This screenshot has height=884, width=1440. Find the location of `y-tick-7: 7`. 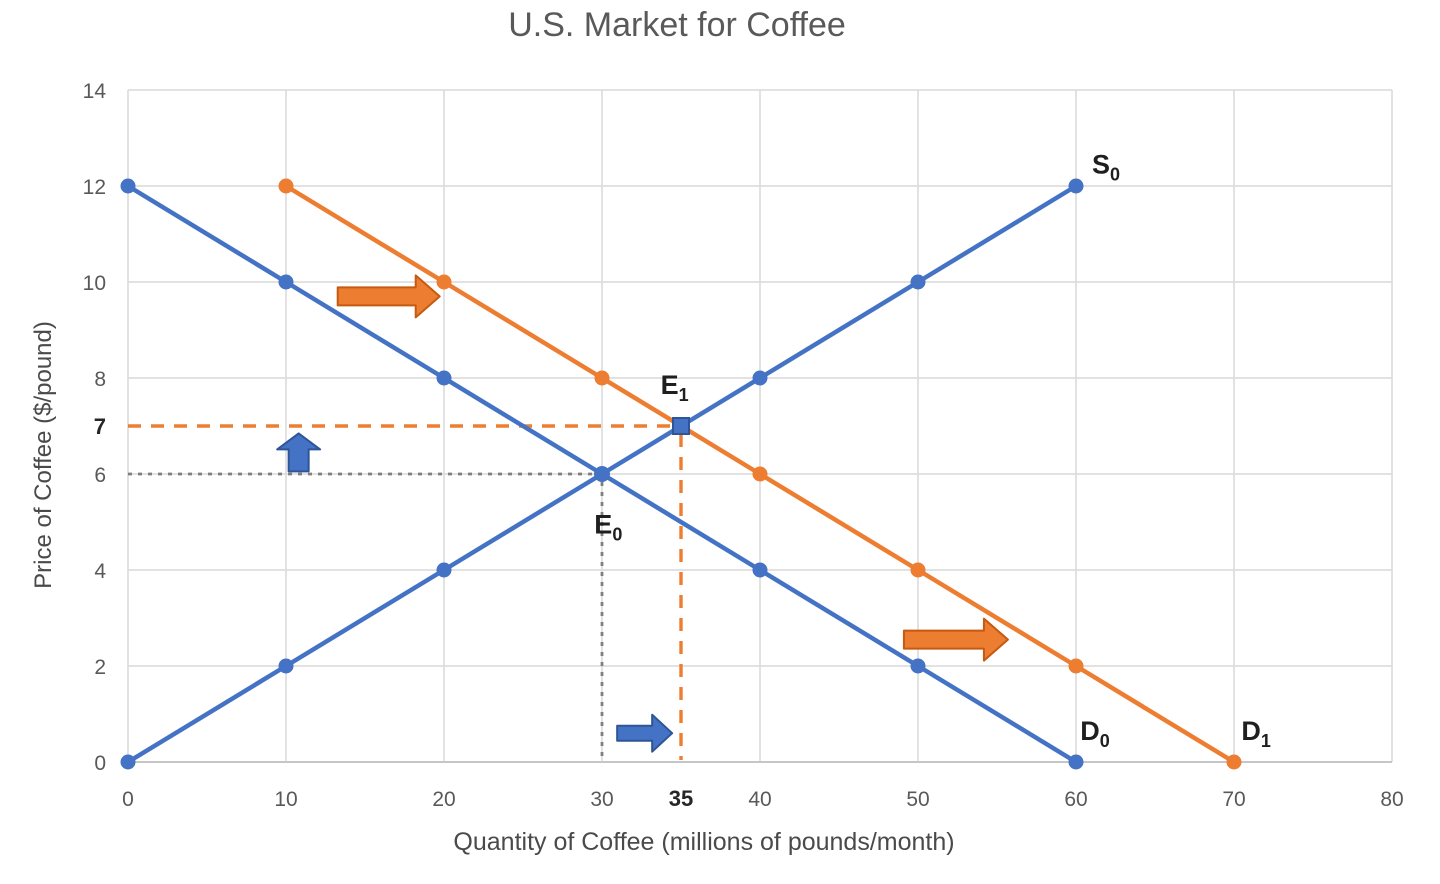

y-tick-7: 7 is located at coordinates (100, 426).